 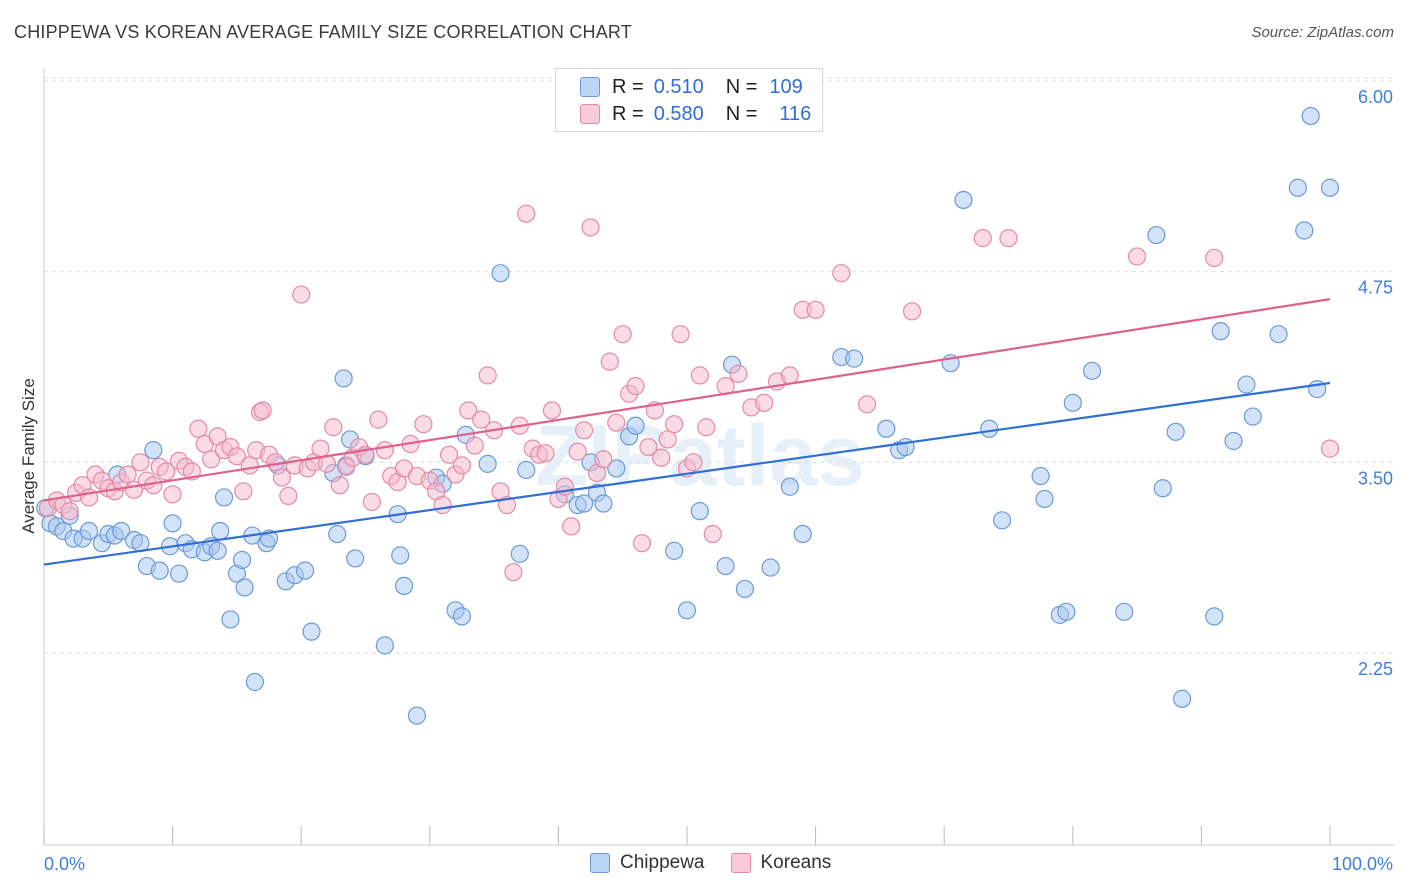 What do you see at coordinates (1322, 32) in the screenshot?
I see `source-credit: Source: ZipAtlas.com` at bounding box center [1322, 32].